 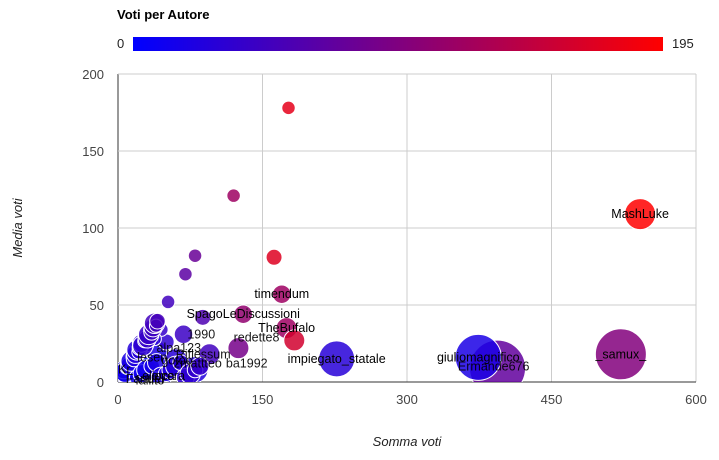 What do you see at coordinates (407, 399) in the screenshot?
I see `x-tick-label: 300` at bounding box center [407, 399].